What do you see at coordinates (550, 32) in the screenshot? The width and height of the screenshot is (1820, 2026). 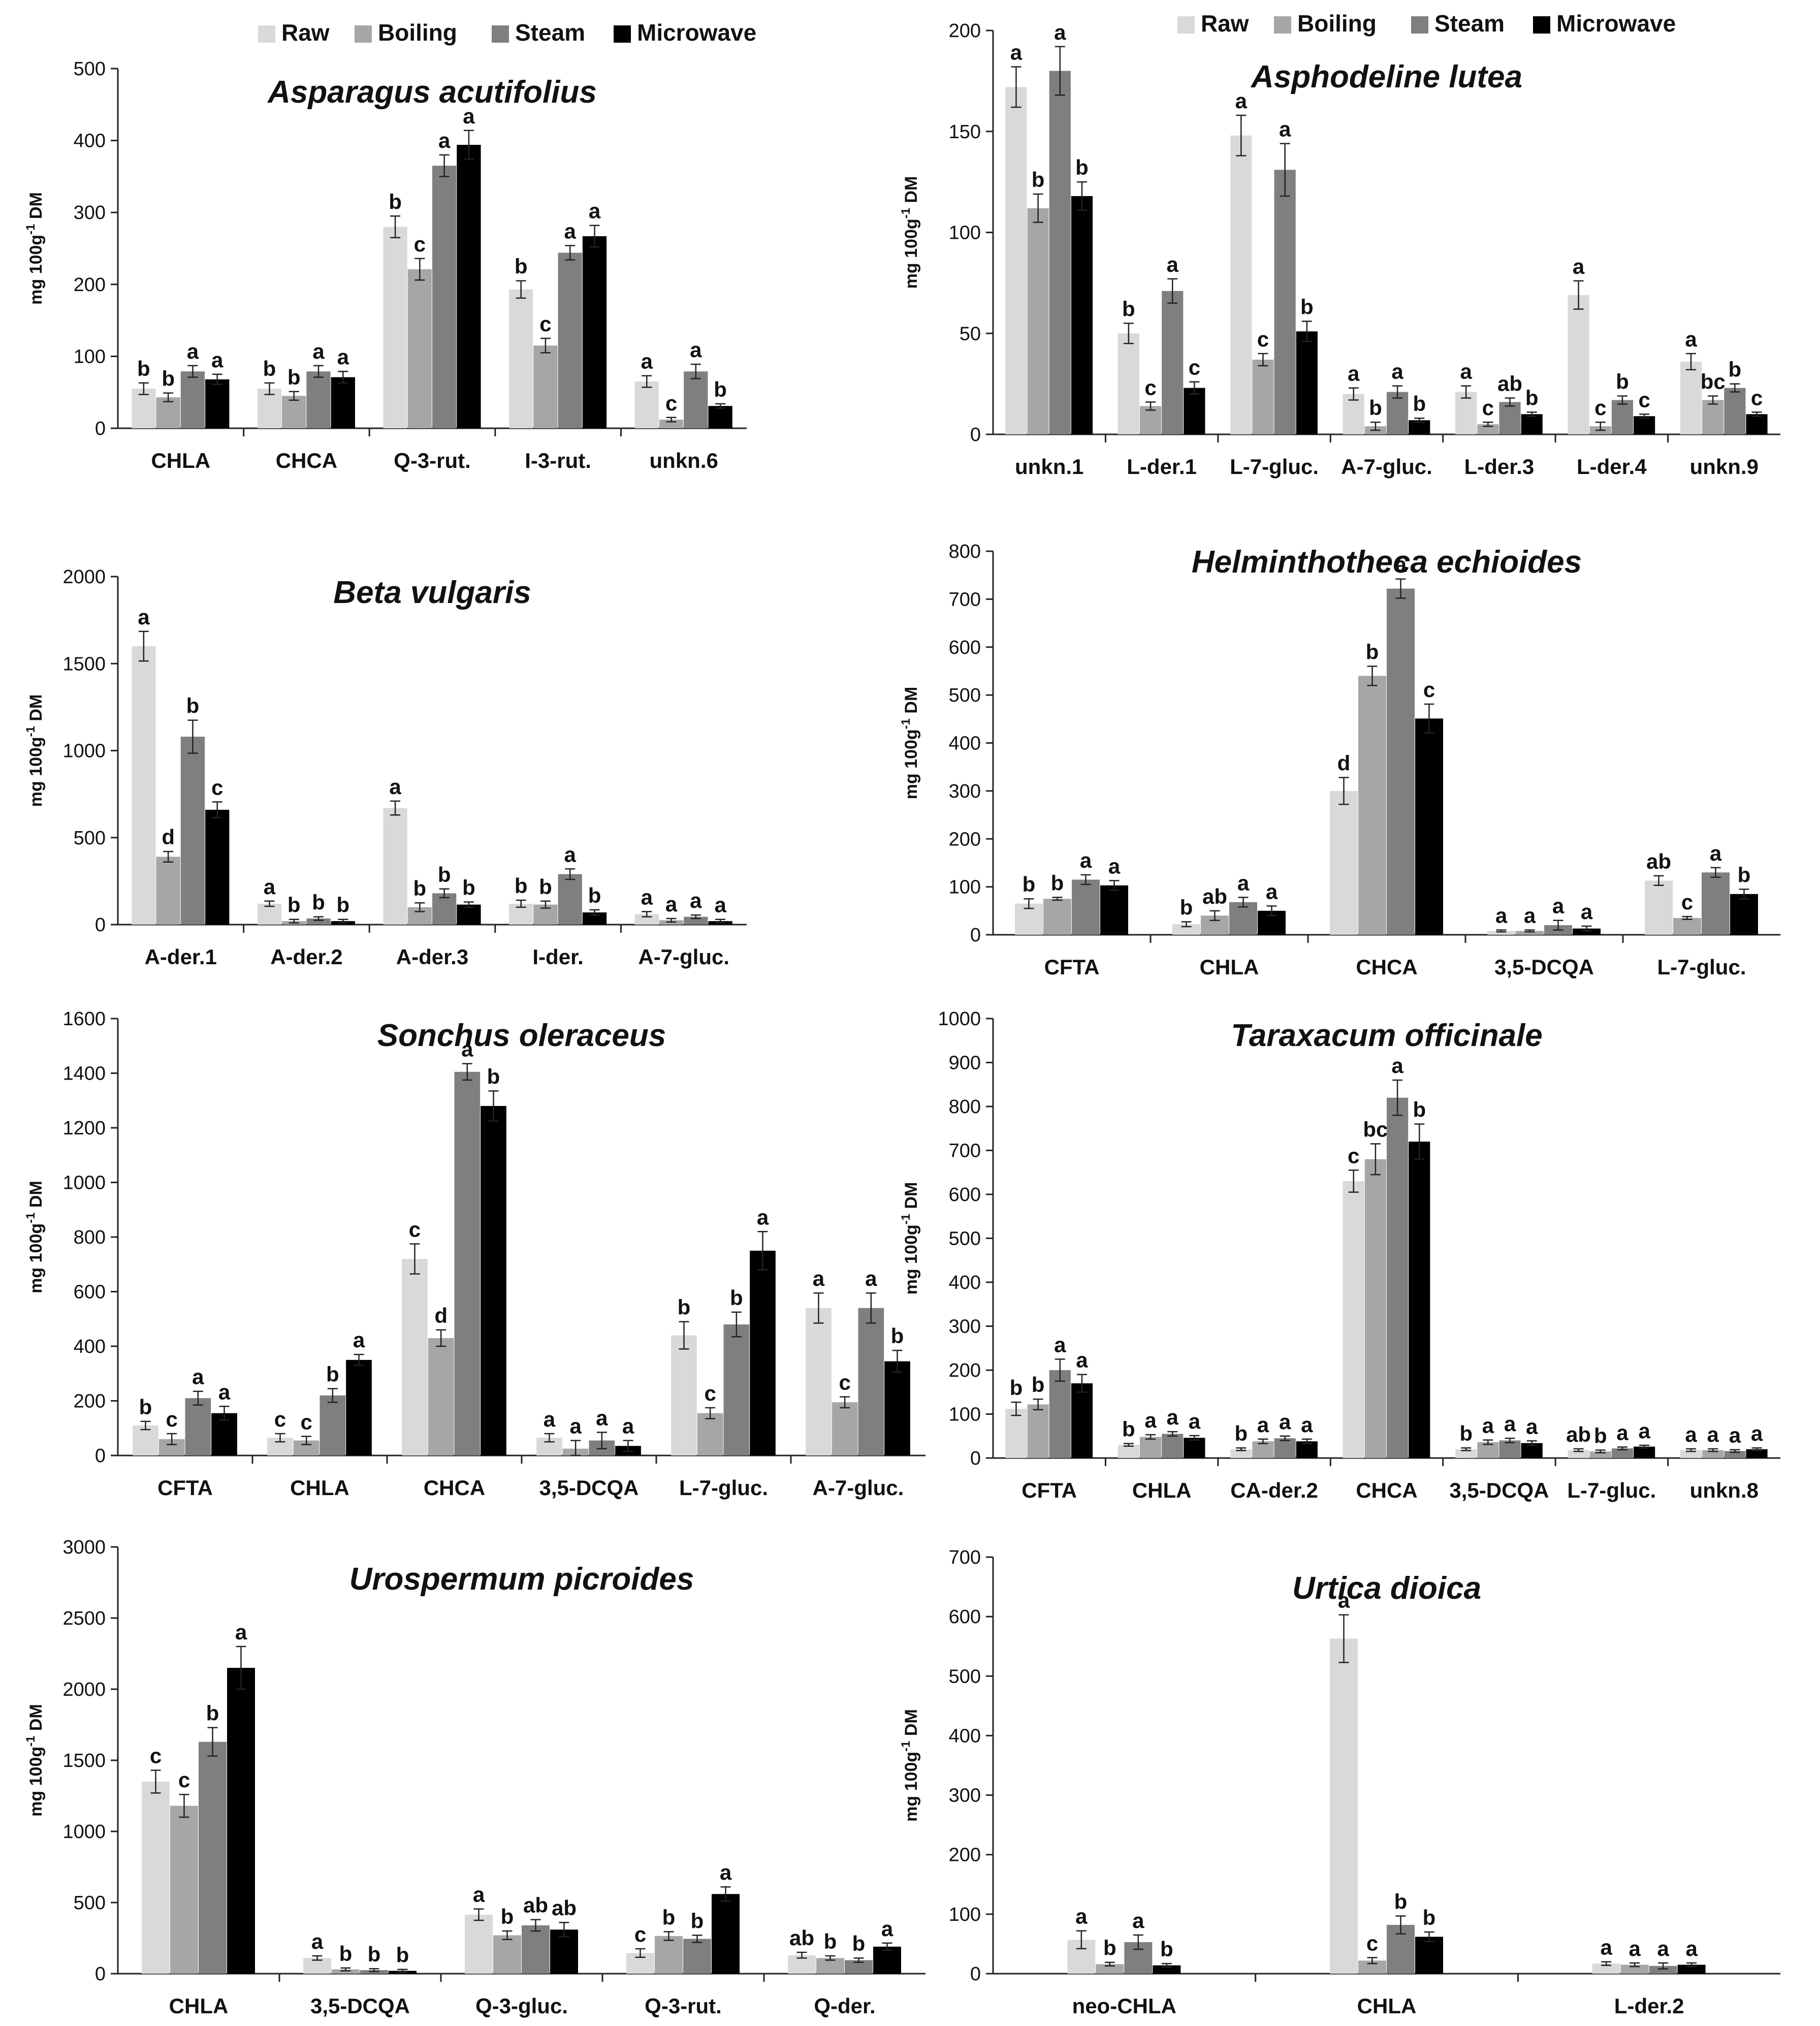 I see `legend-label-steam: Steam` at bounding box center [550, 32].